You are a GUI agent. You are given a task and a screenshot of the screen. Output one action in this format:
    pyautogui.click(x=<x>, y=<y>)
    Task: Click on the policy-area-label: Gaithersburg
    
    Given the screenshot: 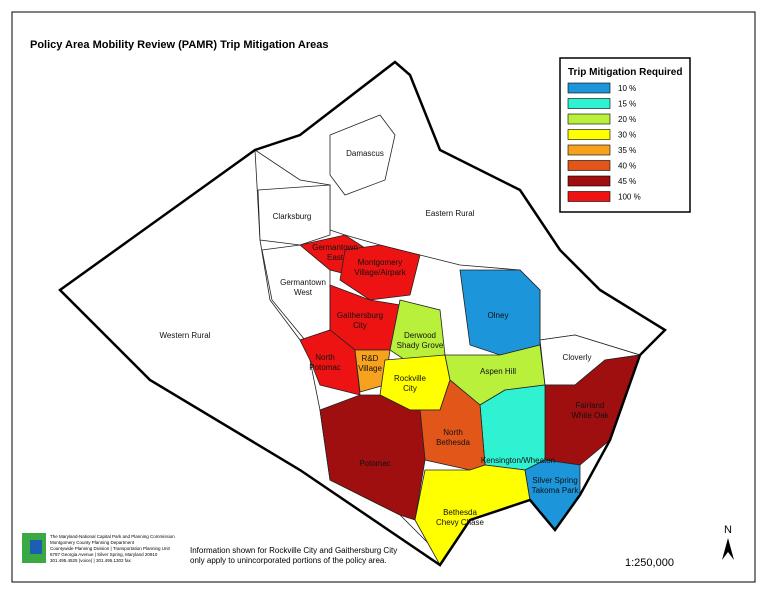 What is the action you would take?
    pyautogui.click(x=360, y=315)
    